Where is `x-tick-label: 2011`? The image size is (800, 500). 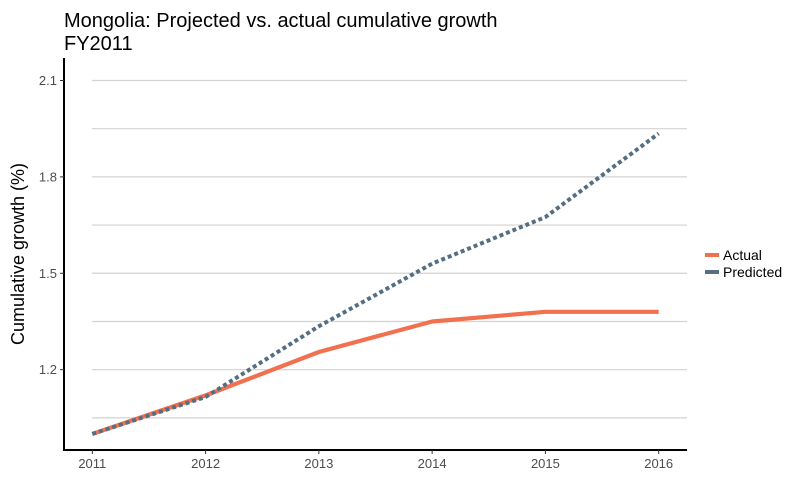
x-tick-label: 2011 is located at coordinates (92, 463).